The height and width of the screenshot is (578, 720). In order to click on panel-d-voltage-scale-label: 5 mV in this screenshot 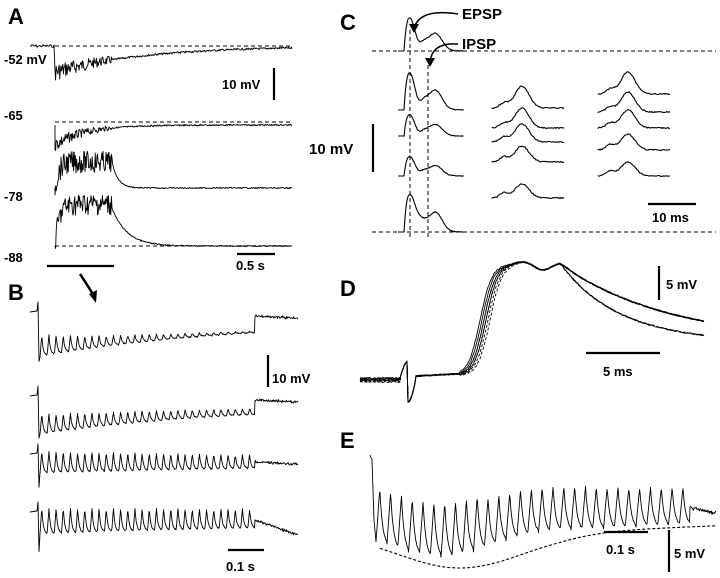, I will do `click(681, 284)`.